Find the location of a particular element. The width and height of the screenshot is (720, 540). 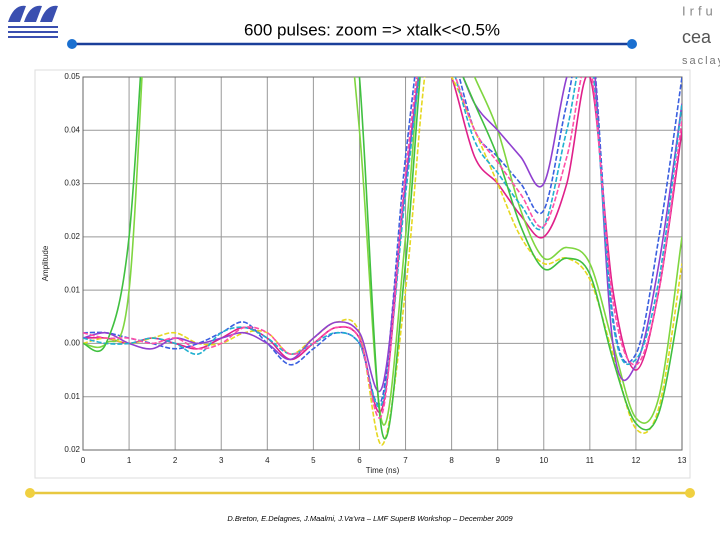

y-tick-label: 0.05 is located at coordinates (72, 76).